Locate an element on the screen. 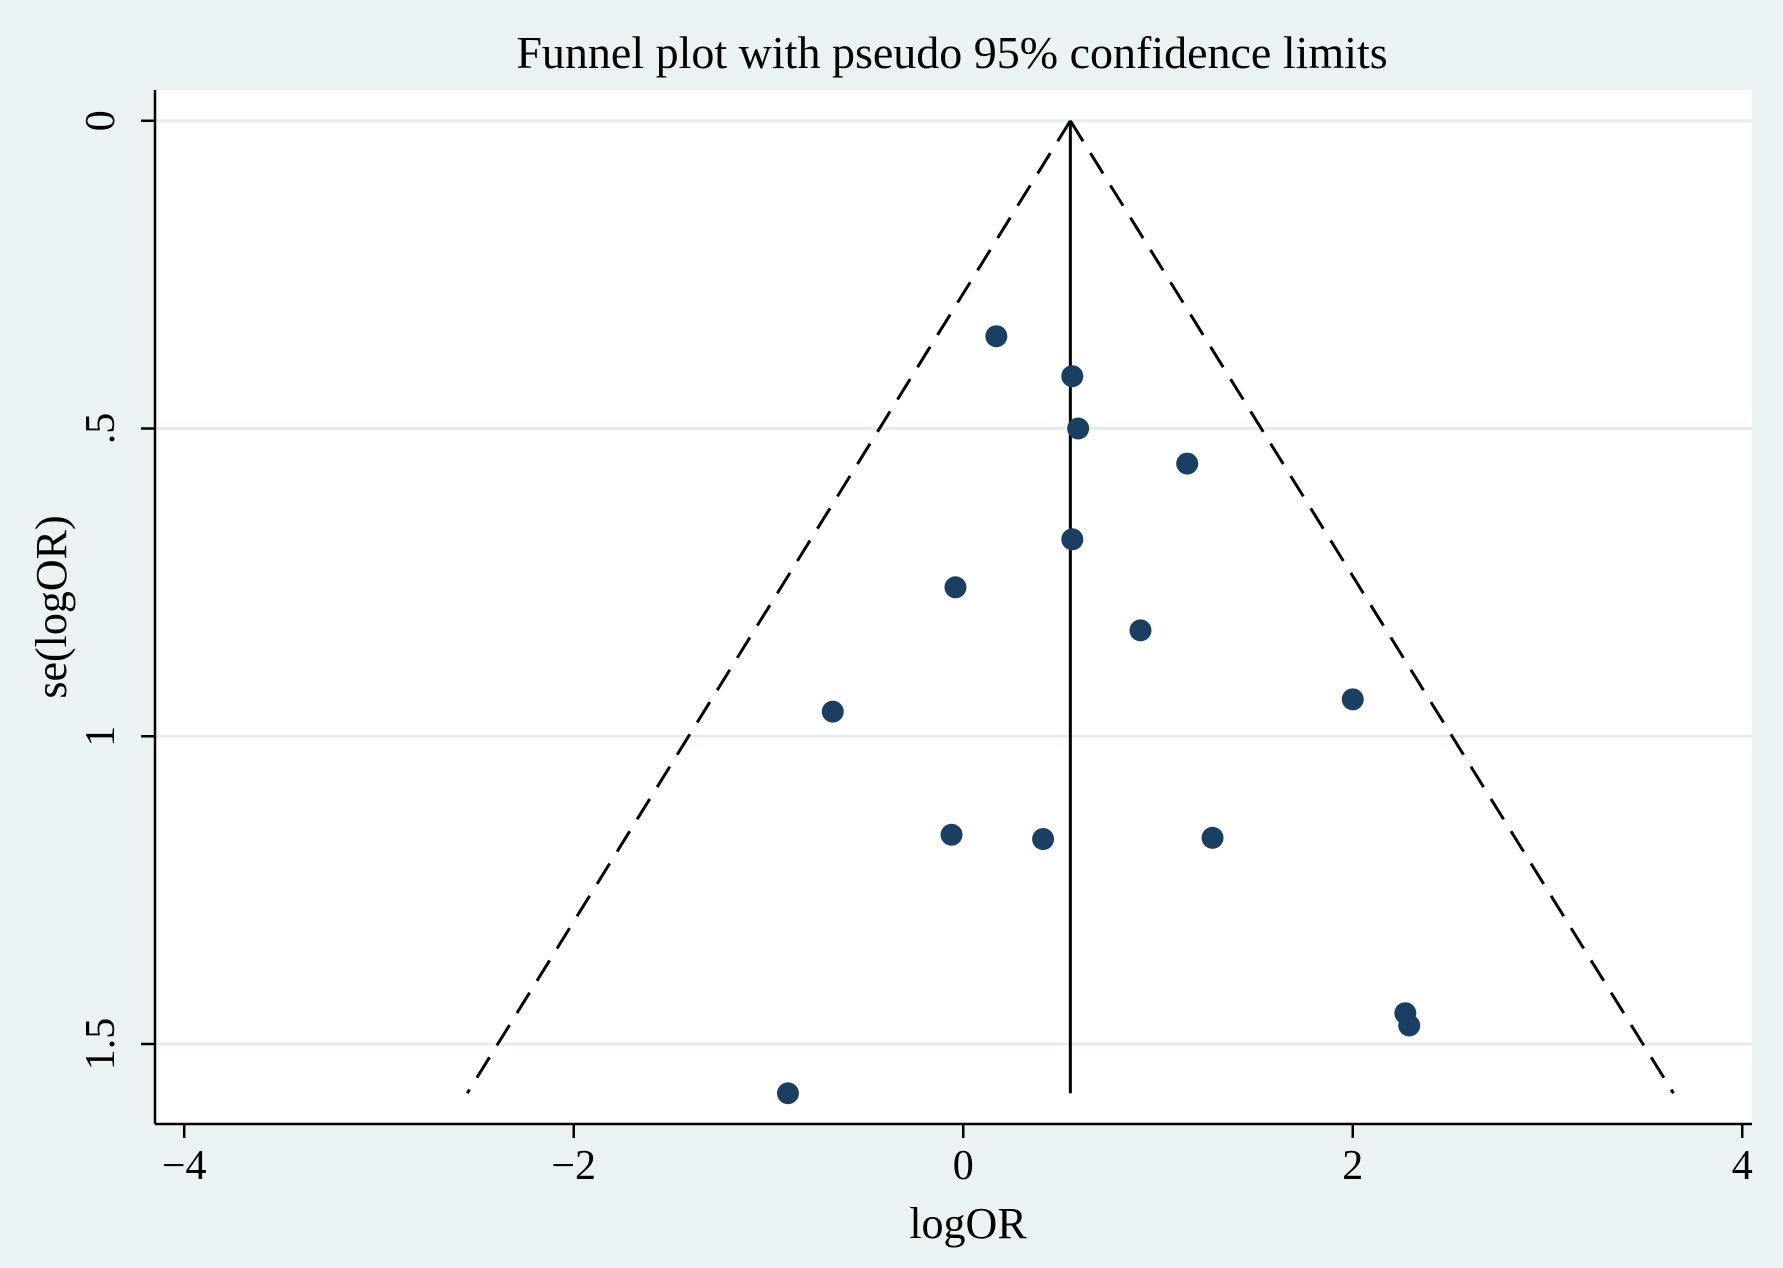  y-tick-label: 0 is located at coordinates (101, 120).